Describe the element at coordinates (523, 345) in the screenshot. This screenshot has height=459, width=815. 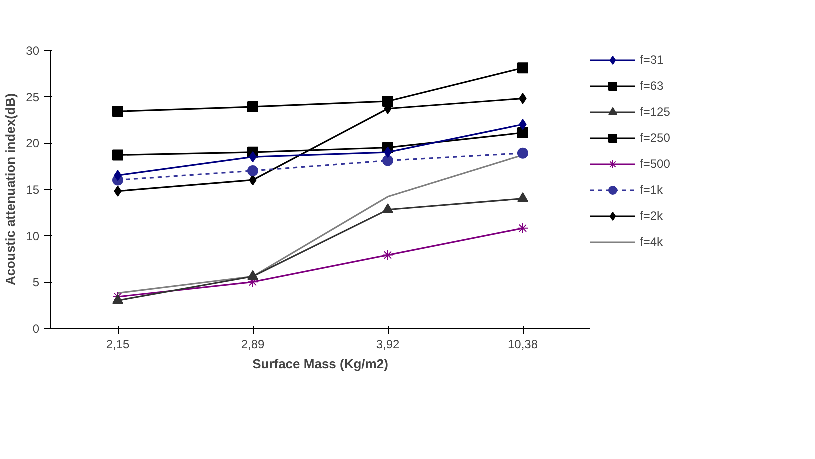
I see `x-tick-label: 10,38` at that location.